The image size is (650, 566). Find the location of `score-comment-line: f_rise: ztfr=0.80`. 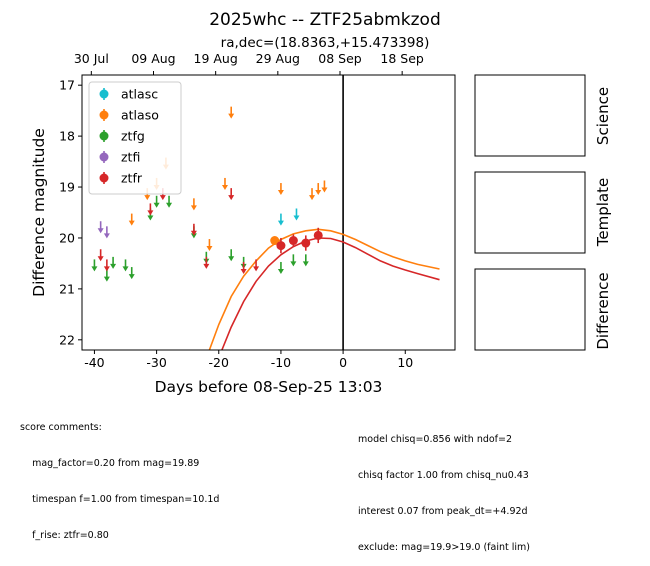

score-comment-line: f_rise: ztfr=0.80 is located at coordinates (64, 535).